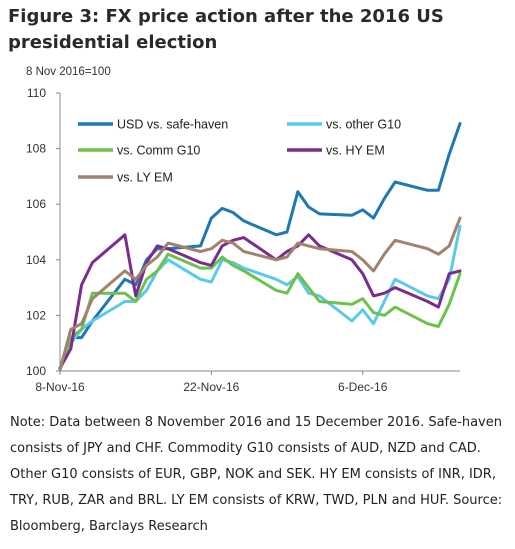  What do you see at coordinates (36, 315) in the screenshot?
I see `y-tick-label: 102` at bounding box center [36, 315].